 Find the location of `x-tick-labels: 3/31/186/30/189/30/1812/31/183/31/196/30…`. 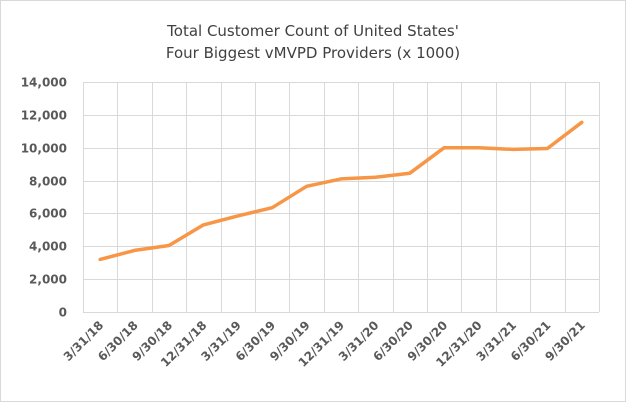

x-tick-labels: 3/31/186/30/189/30/1812/31/183/31/196/30… is located at coordinates (324, 344).